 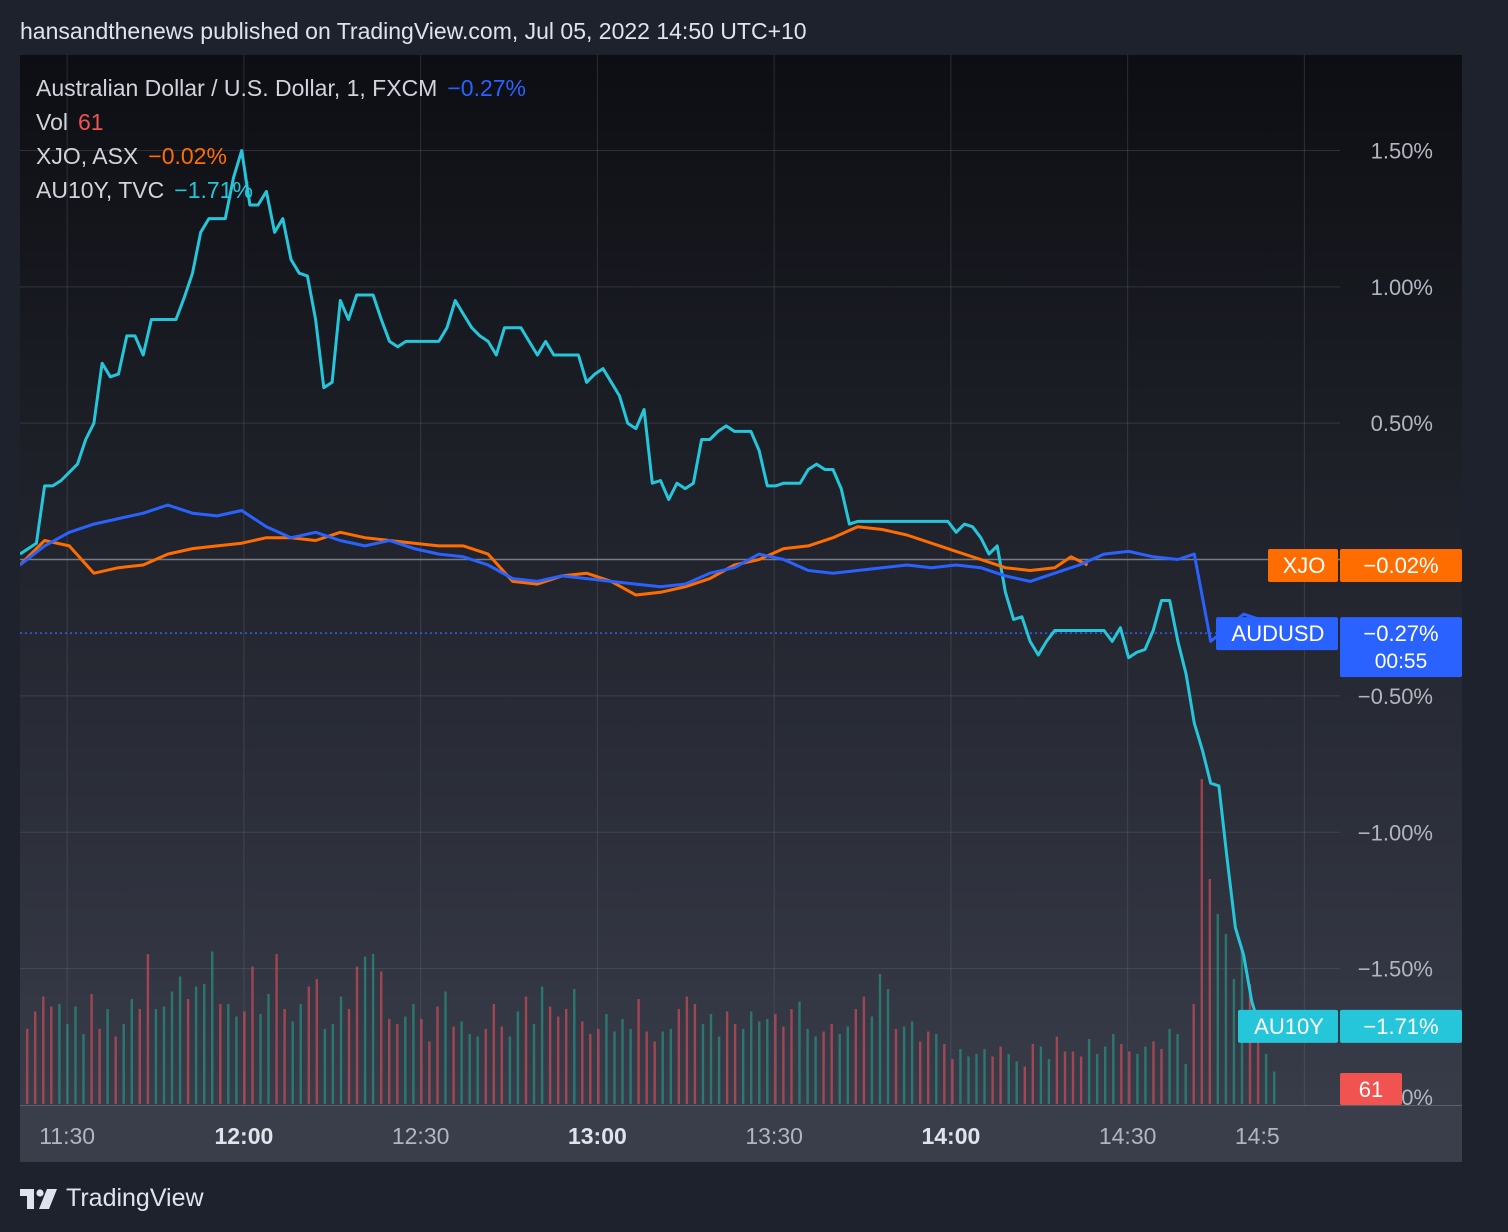 What do you see at coordinates (112, 1198) in the screenshot?
I see `footer-brand: TradingView` at bounding box center [112, 1198].